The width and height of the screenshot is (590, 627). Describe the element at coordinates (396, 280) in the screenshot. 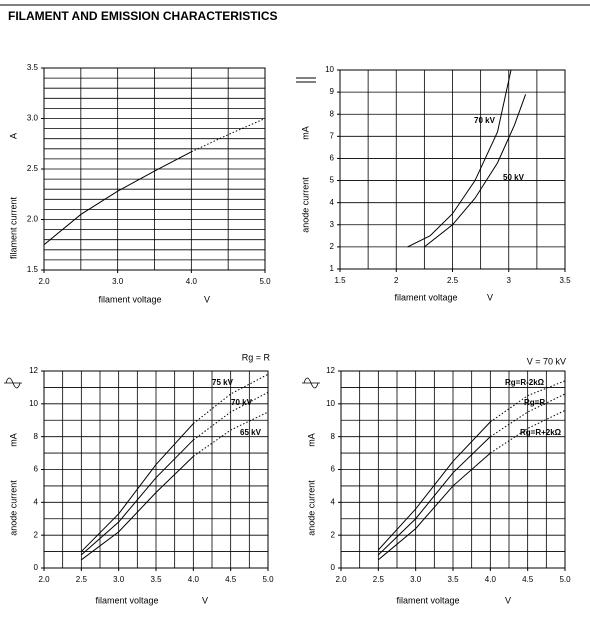

I see `x-tick-label: 2` at that location.